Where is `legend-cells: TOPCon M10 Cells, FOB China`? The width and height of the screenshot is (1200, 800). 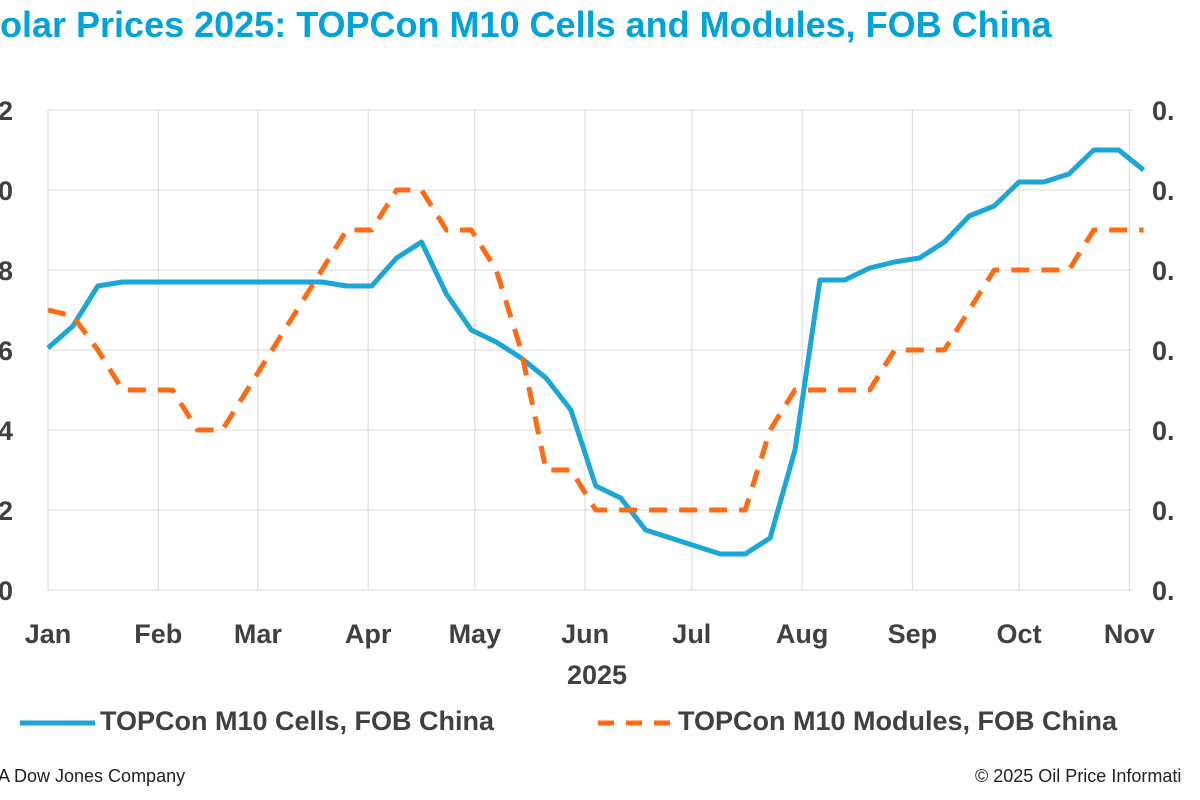
legend-cells: TOPCon M10 Cells, FOB China is located at coordinates (257, 722).